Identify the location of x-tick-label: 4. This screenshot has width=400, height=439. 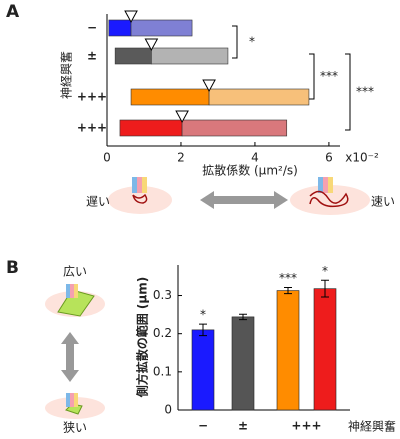
(255, 158).